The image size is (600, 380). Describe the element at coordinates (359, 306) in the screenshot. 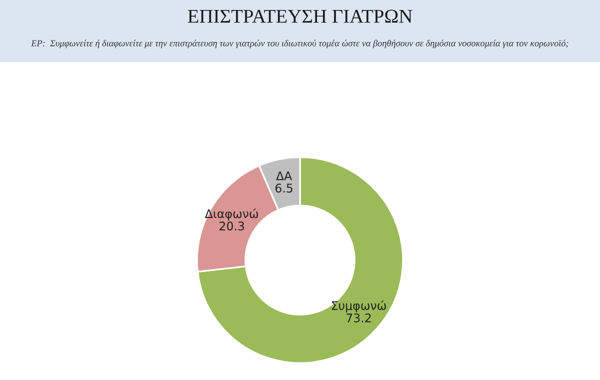

I see `slice-label: Συμφωνώ` at that location.